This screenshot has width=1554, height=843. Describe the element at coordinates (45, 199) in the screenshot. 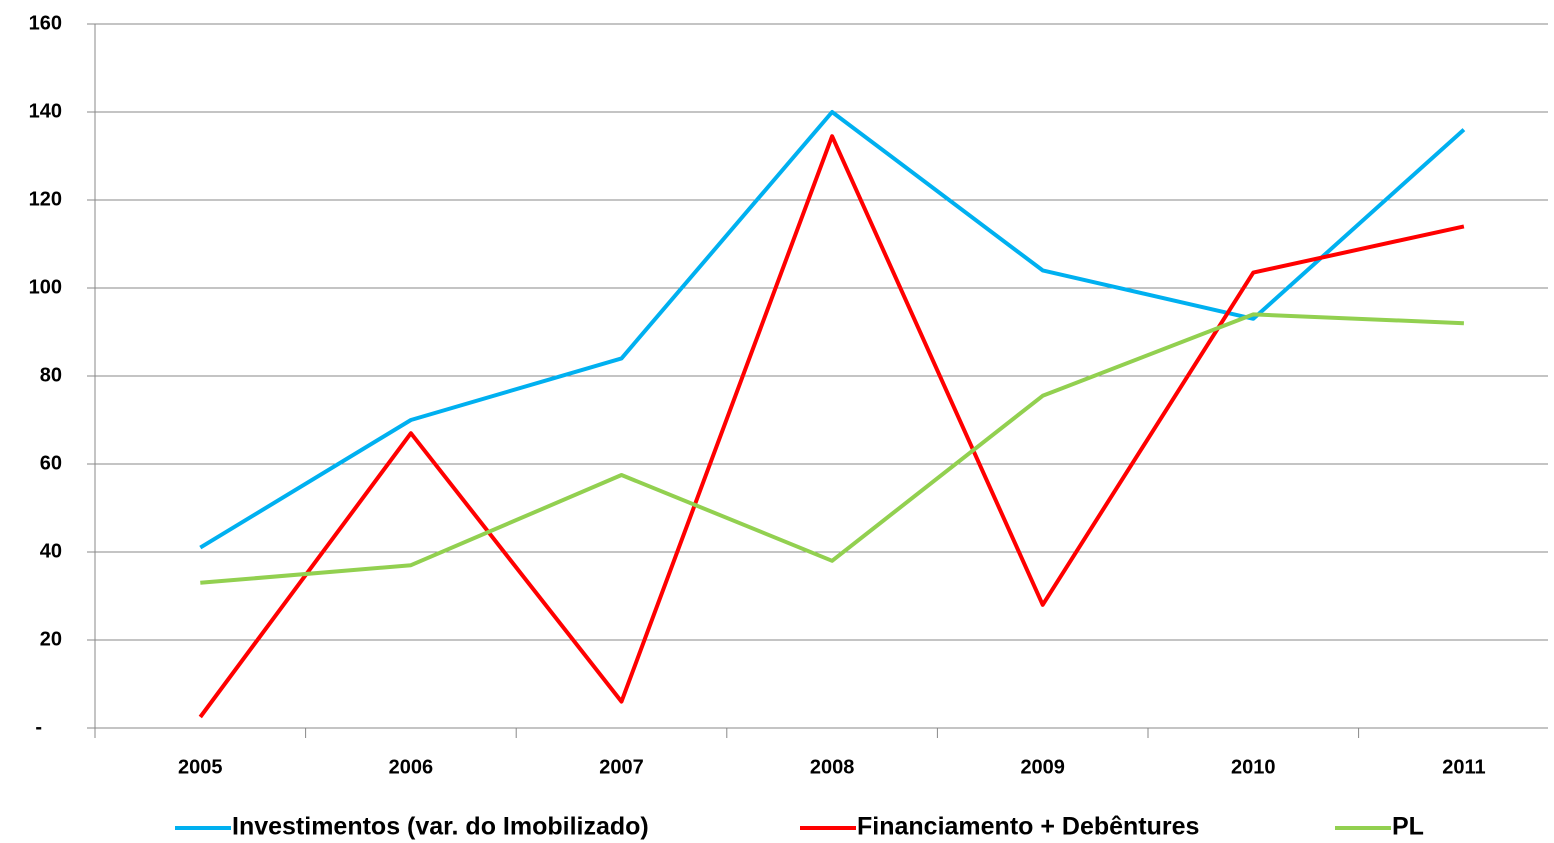

I see `y-tick-label: 120` at that location.